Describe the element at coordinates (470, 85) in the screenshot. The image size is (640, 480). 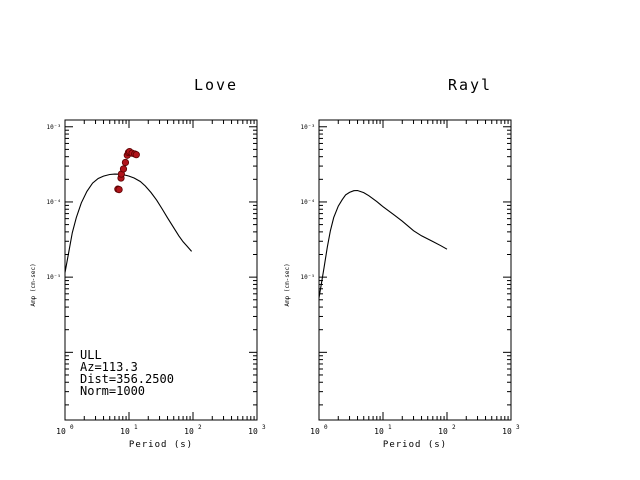
I see `panel-title: Rayl` at that location.